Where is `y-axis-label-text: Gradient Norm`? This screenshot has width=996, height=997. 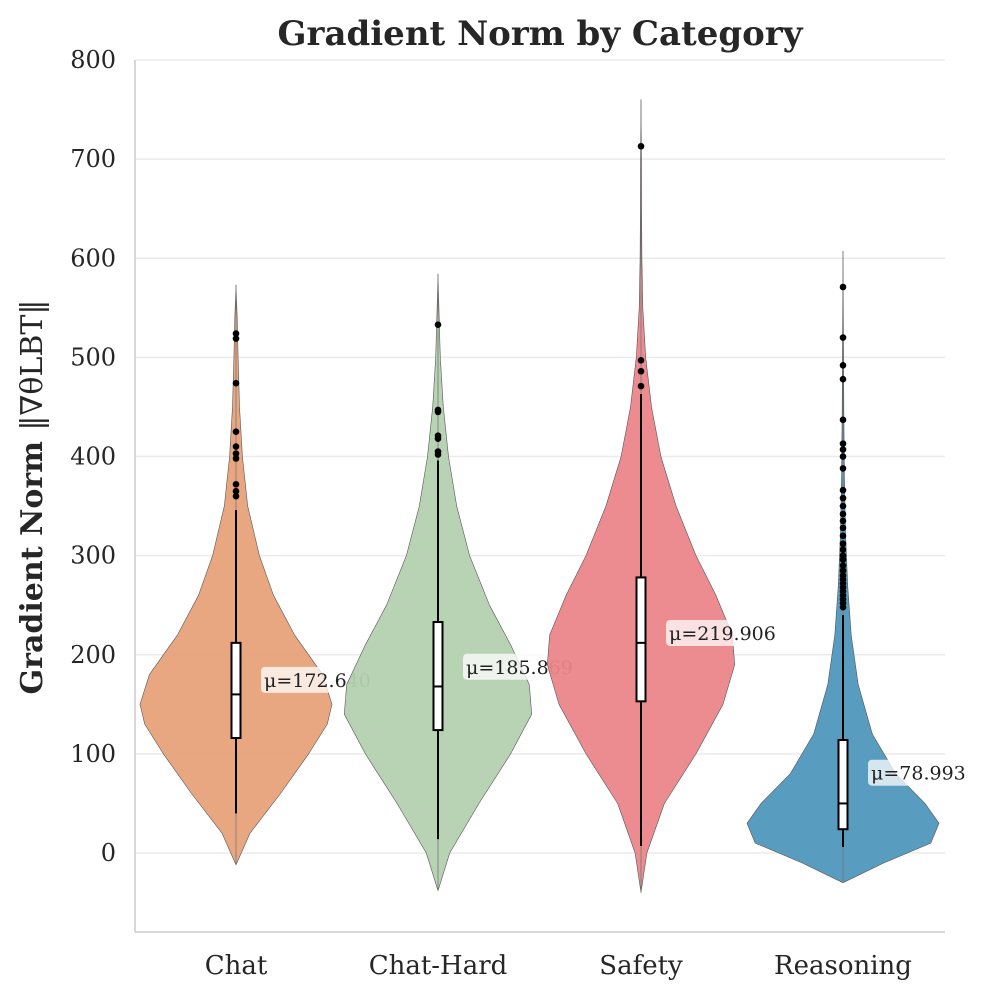
y-axis-label-text: Gradient Norm is located at coordinates (32, 563).